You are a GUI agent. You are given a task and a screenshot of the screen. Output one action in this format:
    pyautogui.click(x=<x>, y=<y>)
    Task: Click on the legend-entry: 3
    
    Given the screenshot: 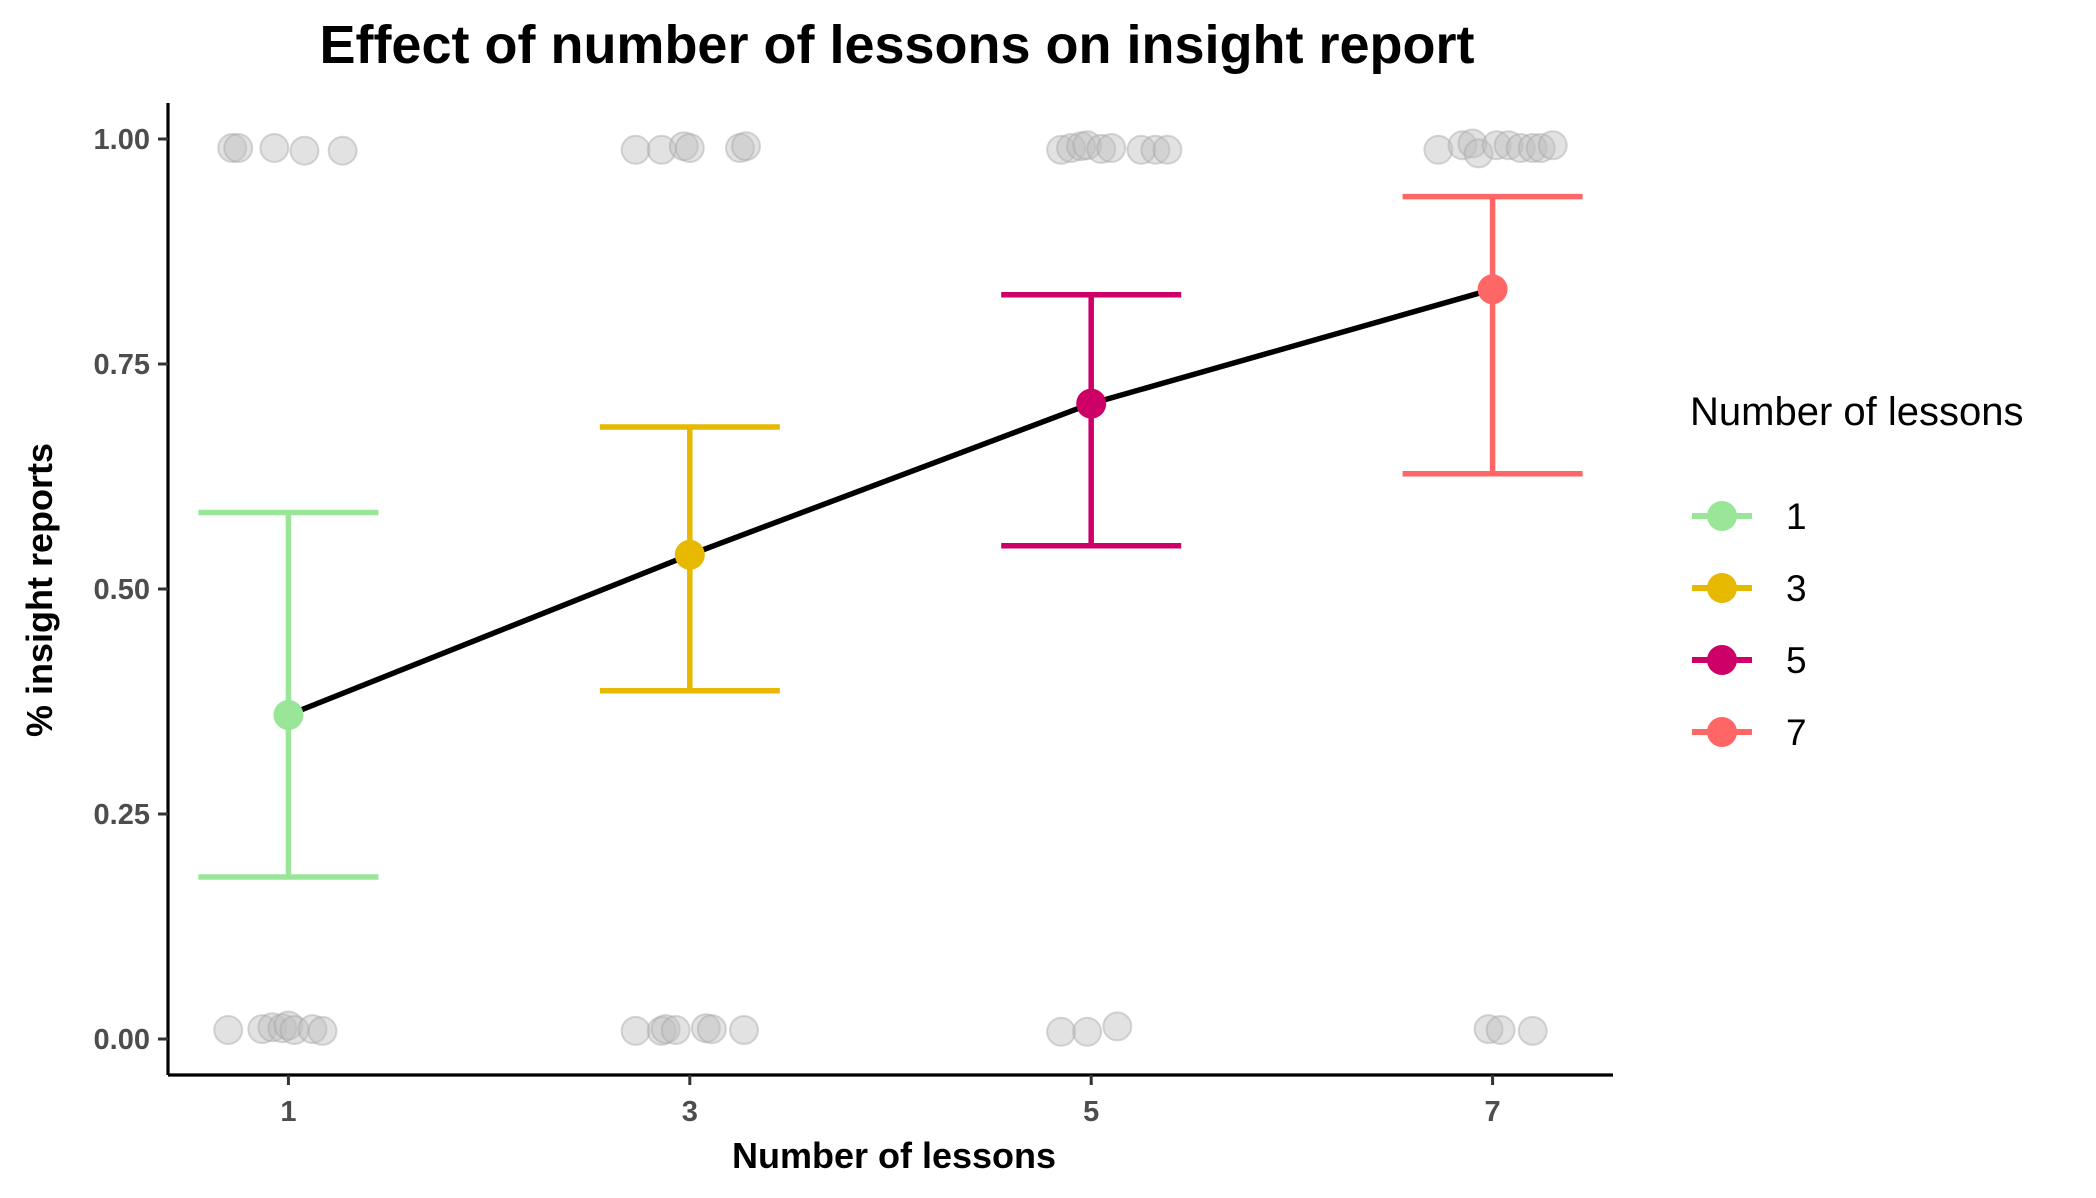 What is the action you would take?
    pyautogui.click(x=1749, y=588)
    